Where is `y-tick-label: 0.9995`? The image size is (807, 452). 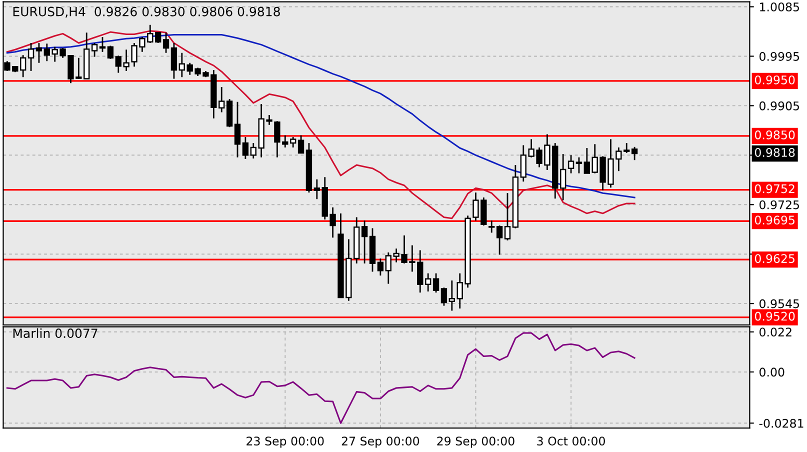 y-tick-label: 0.9995 is located at coordinates (780, 56).